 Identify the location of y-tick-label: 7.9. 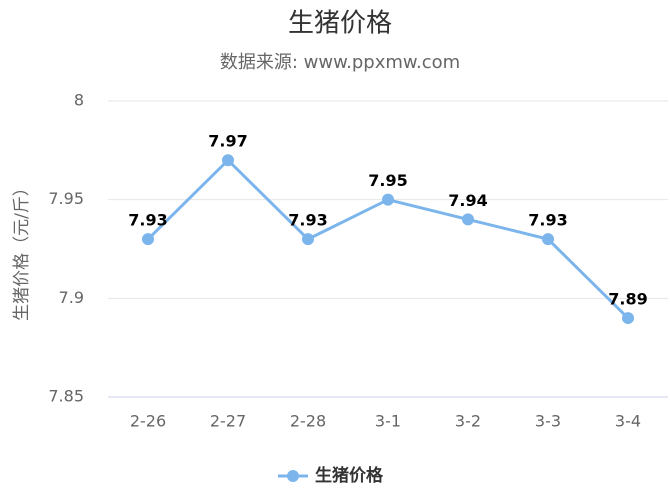
(71, 297).